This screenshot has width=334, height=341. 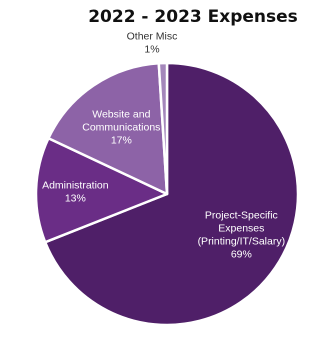 I want to click on pie-label-line: Administration, so click(x=75, y=186).